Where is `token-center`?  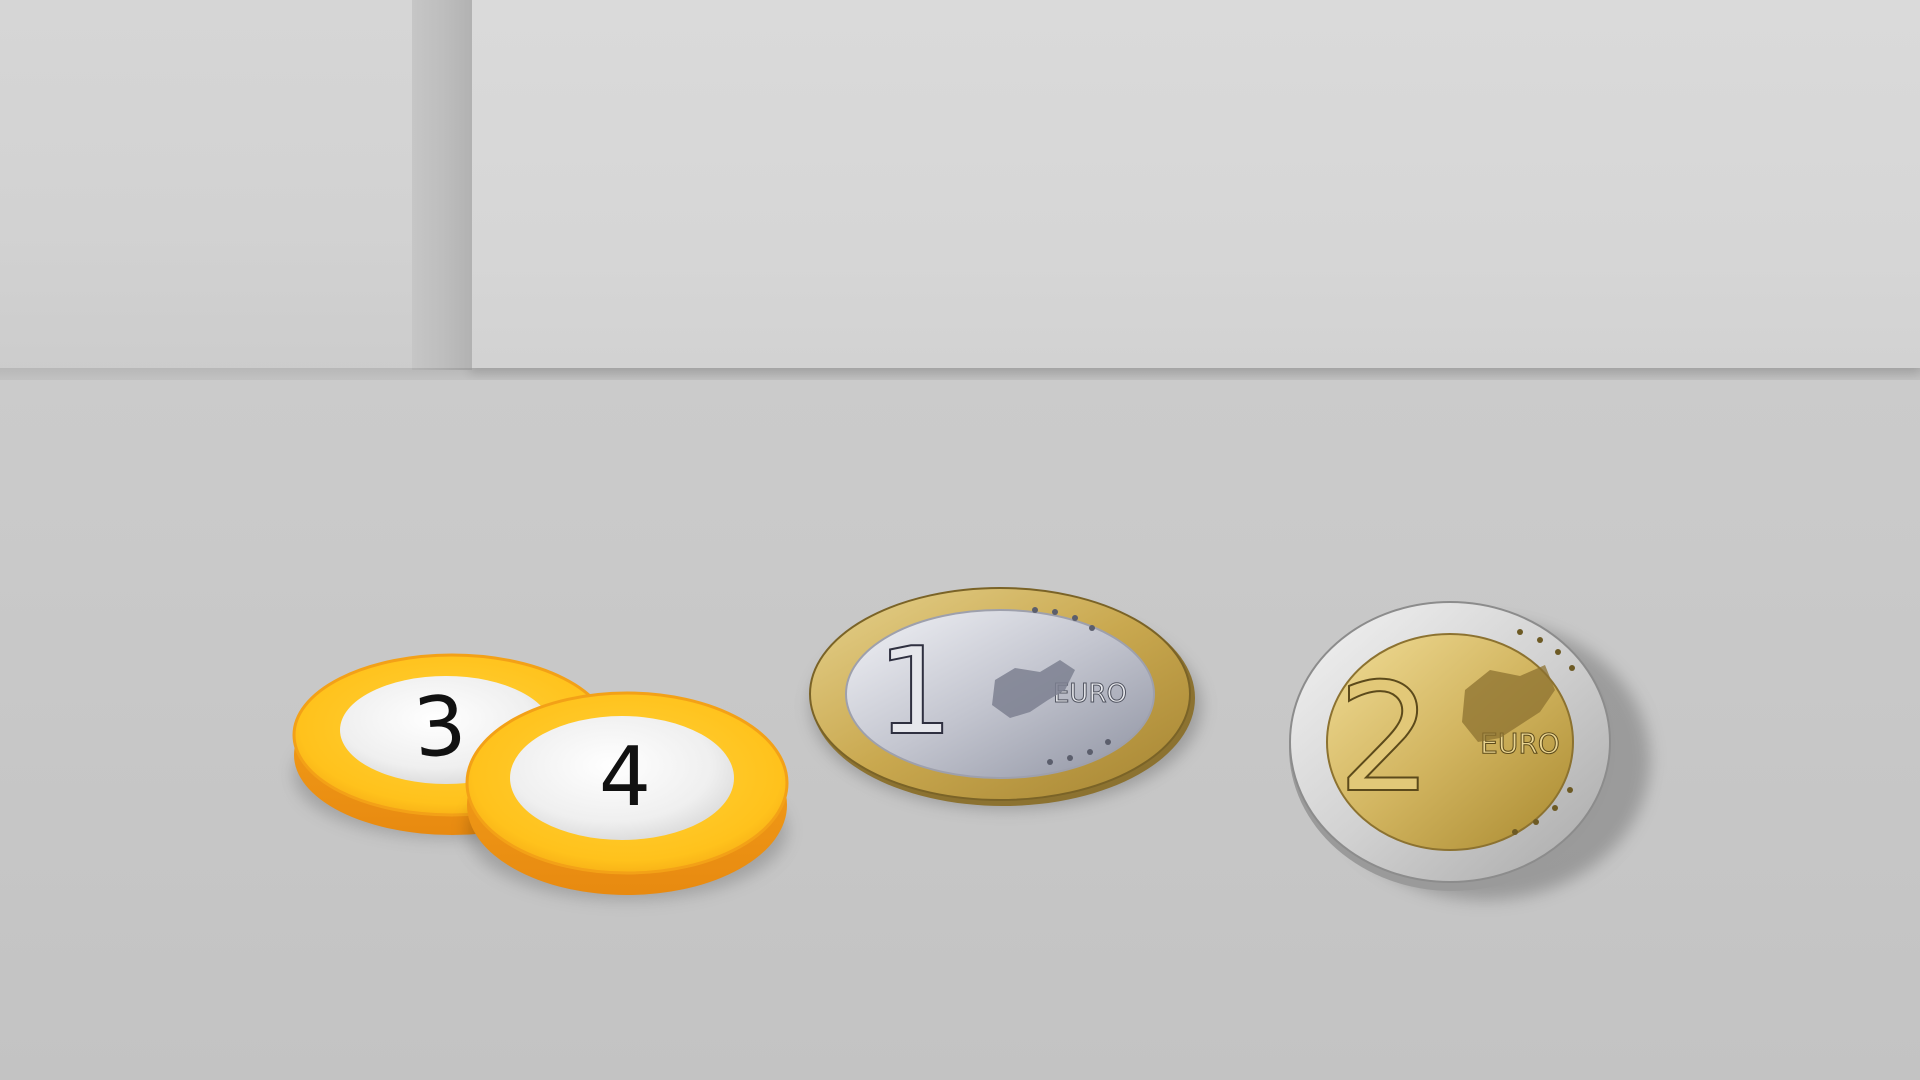 token-center is located at coordinates (622, 778).